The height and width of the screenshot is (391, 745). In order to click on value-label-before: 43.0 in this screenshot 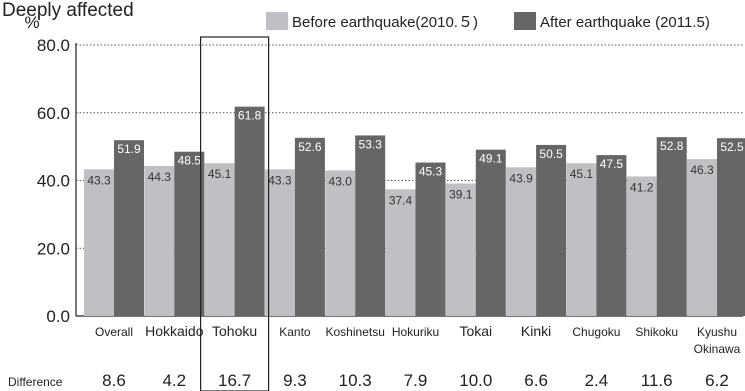, I will do `click(341, 181)`.